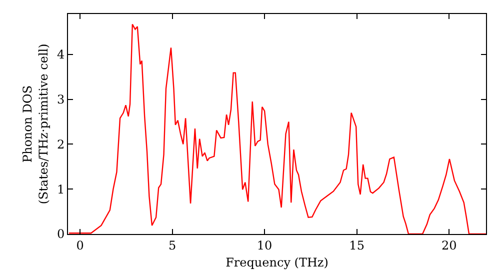 This screenshot has height=280, width=500. I want to click on x-tick-label: 0, so click(80, 245).